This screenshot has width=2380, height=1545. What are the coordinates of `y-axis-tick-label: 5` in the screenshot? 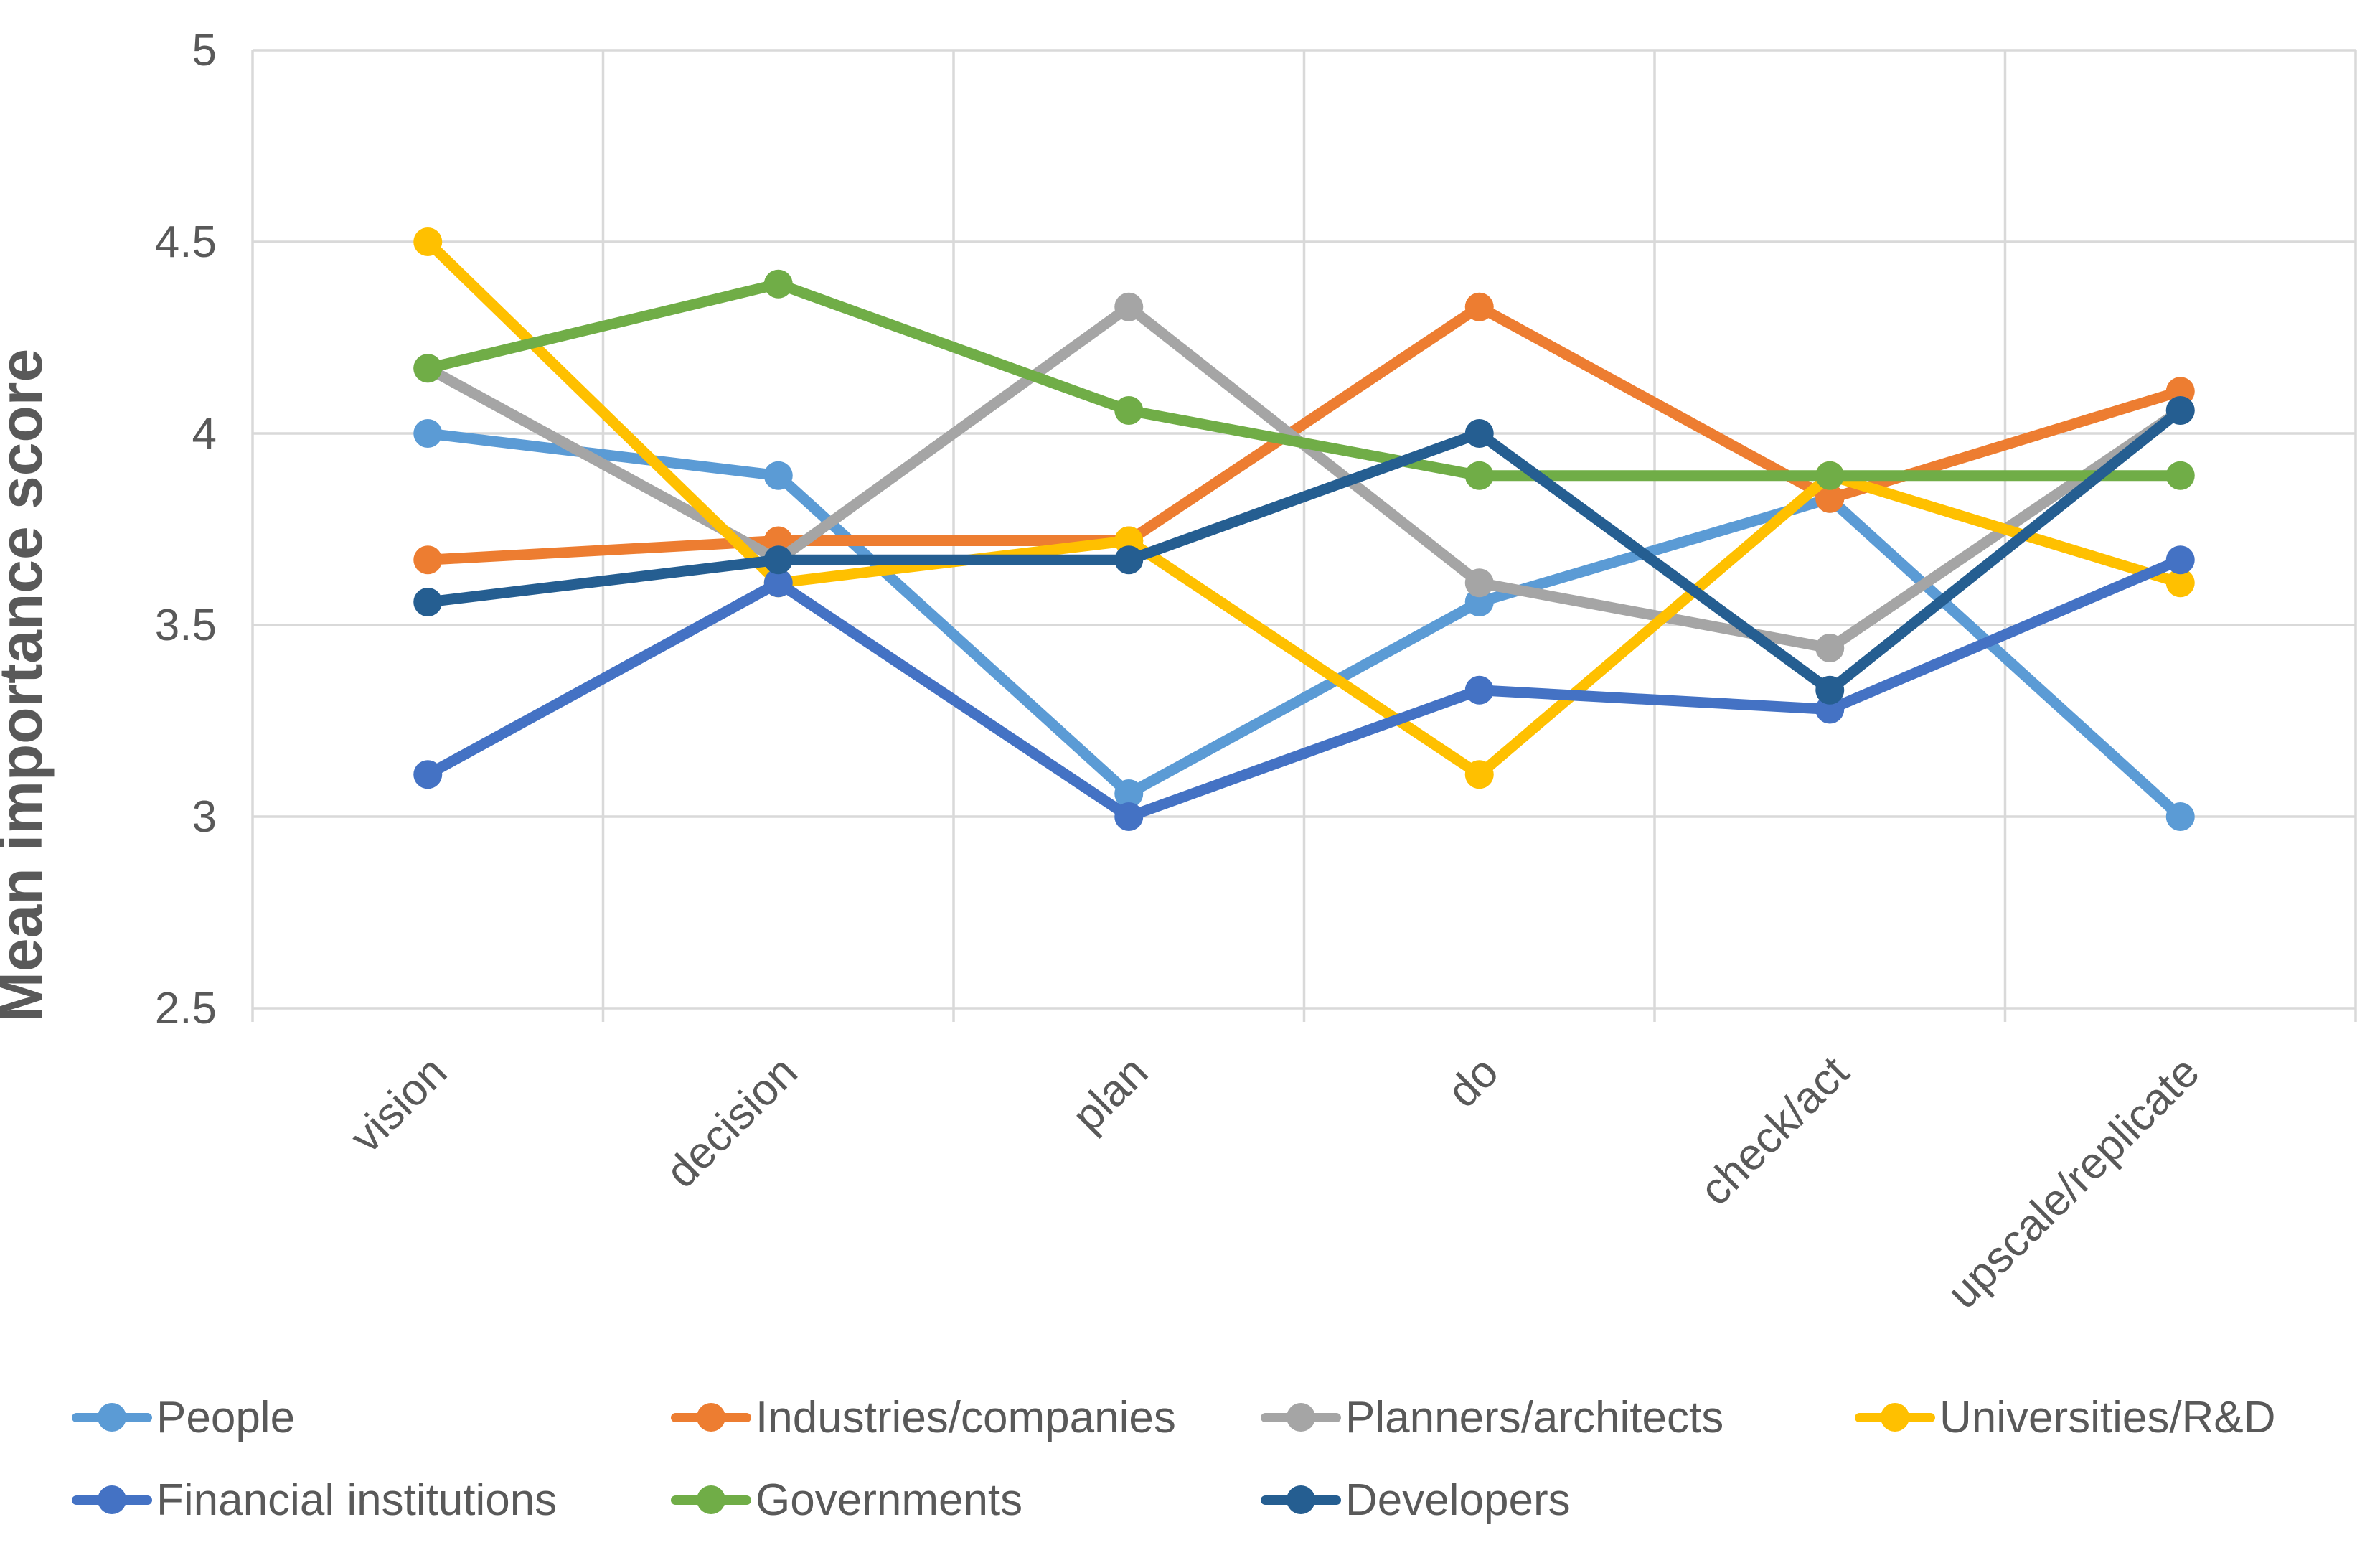 It's located at (204, 50).